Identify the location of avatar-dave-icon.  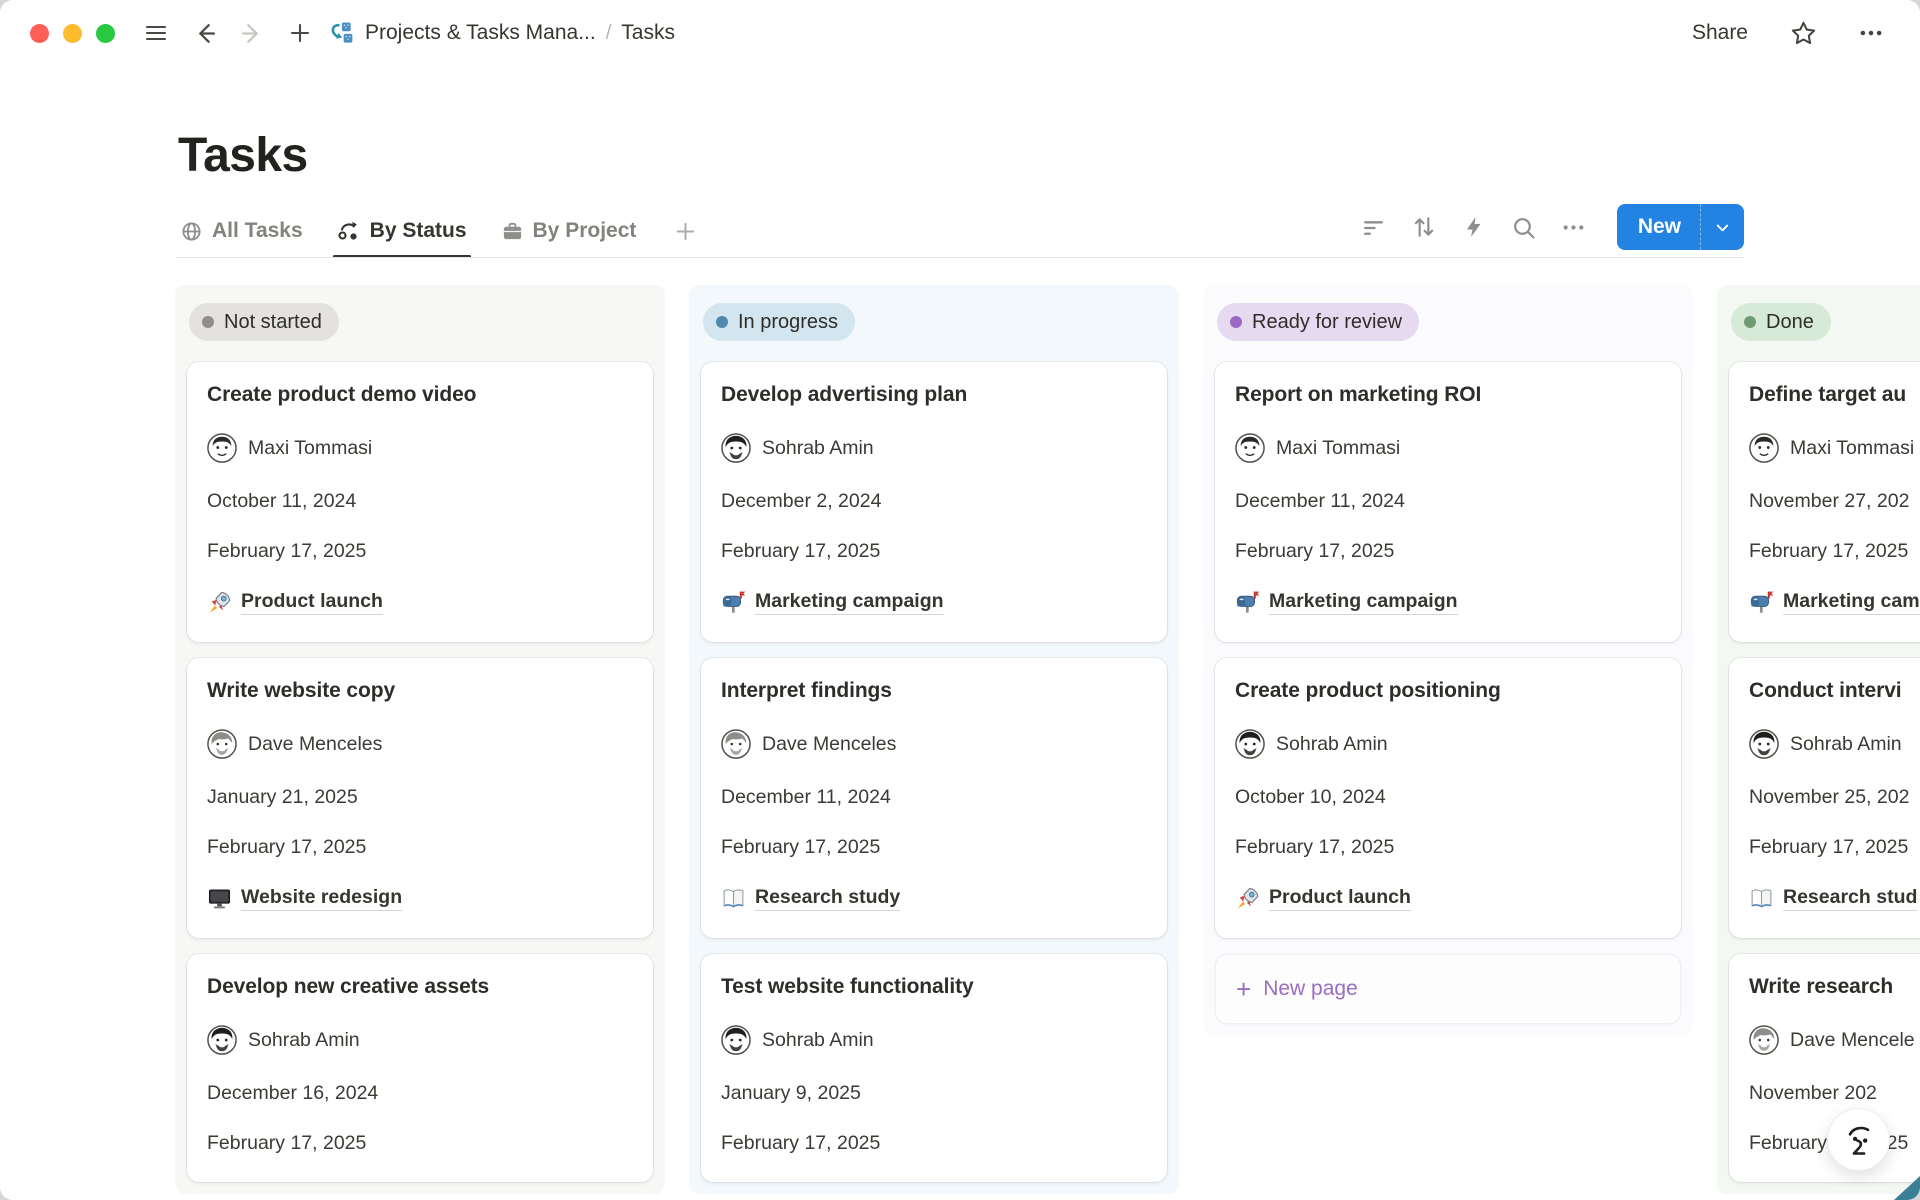
(222, 744).